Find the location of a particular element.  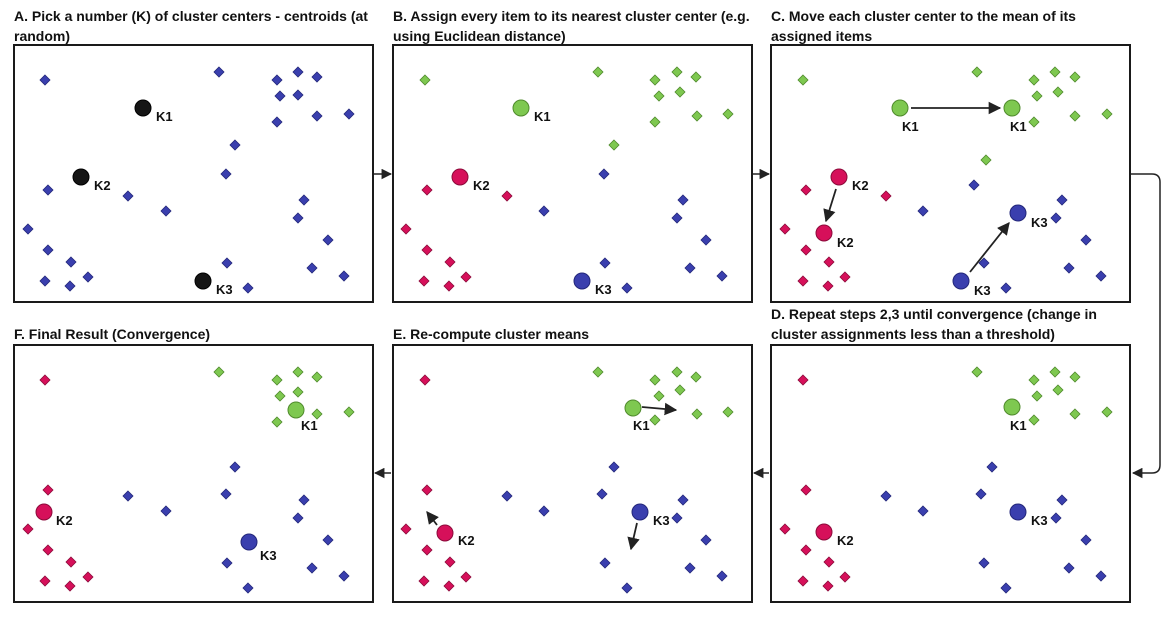

panel-e-centroid-label: K1 is located at coordinates (641, 425).